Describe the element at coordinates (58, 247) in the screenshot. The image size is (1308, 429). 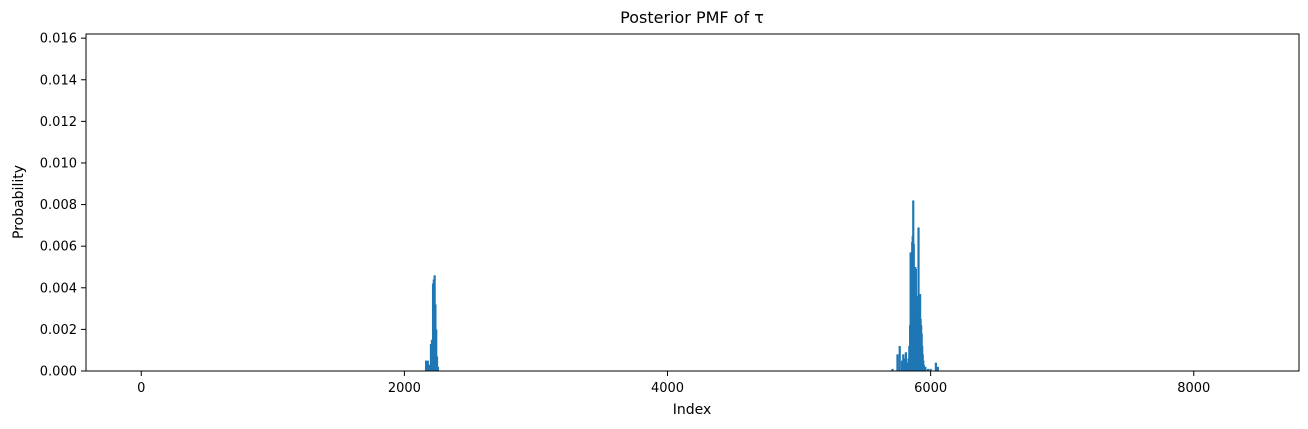
I see `y-tick-label: 0.006` at that location.